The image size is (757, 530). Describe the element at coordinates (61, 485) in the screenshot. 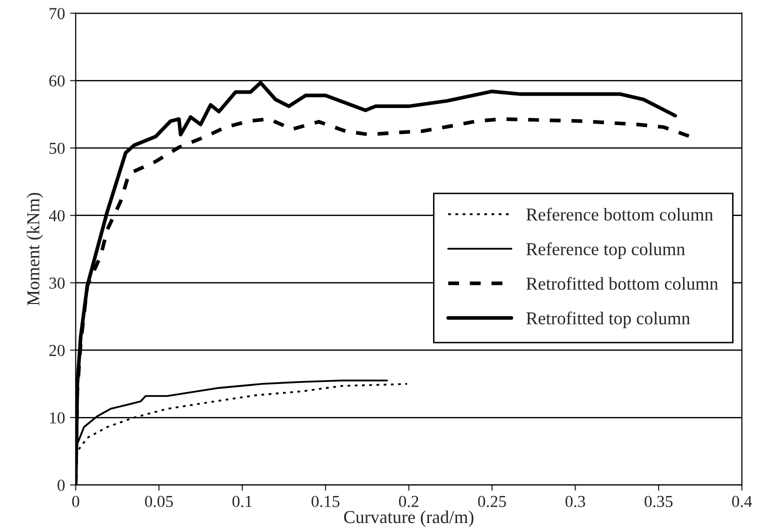

I see `y-tick-label: 0` at that location.